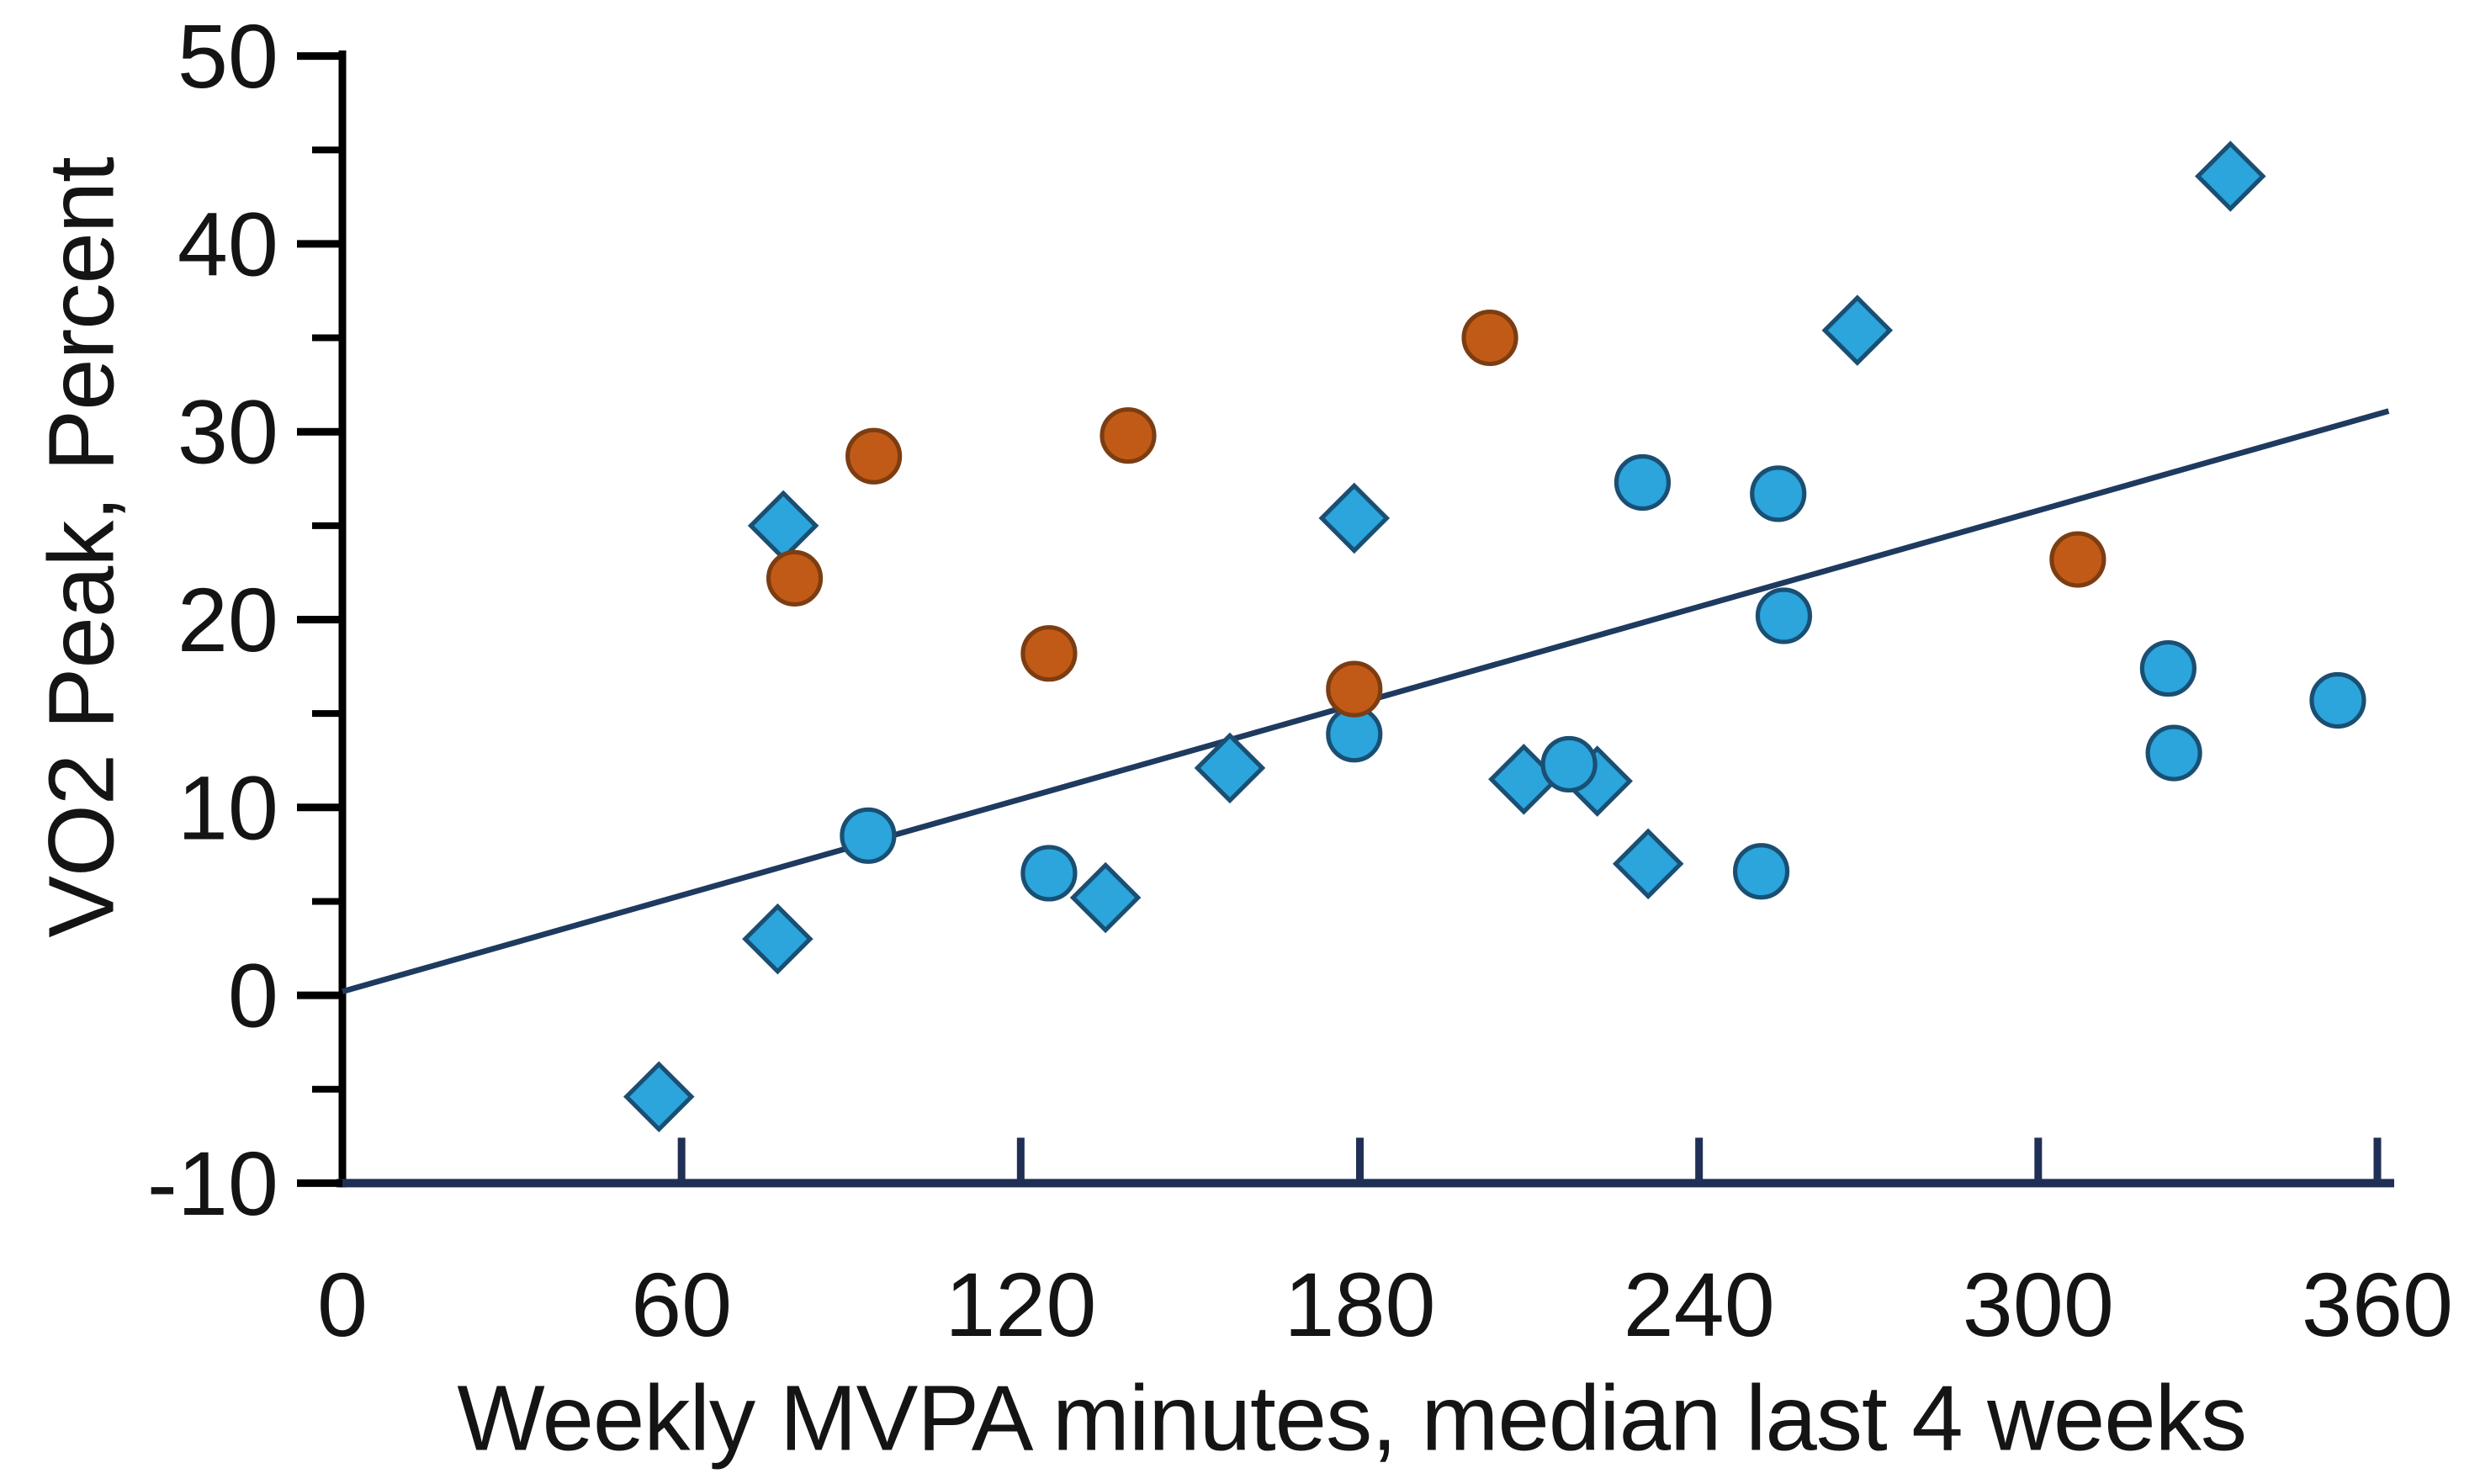  Describe the element at coordinates (228, 432) in the screenshot. I see `y-tick-label: 30` at that location.